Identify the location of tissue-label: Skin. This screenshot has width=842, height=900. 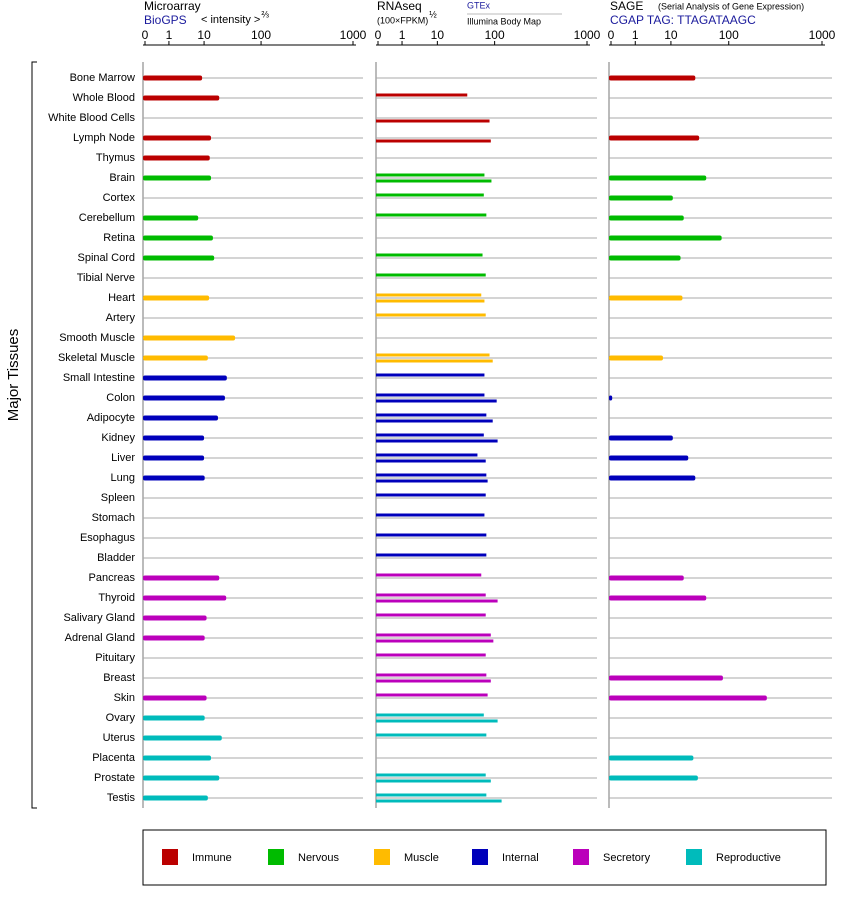
(124, 698).